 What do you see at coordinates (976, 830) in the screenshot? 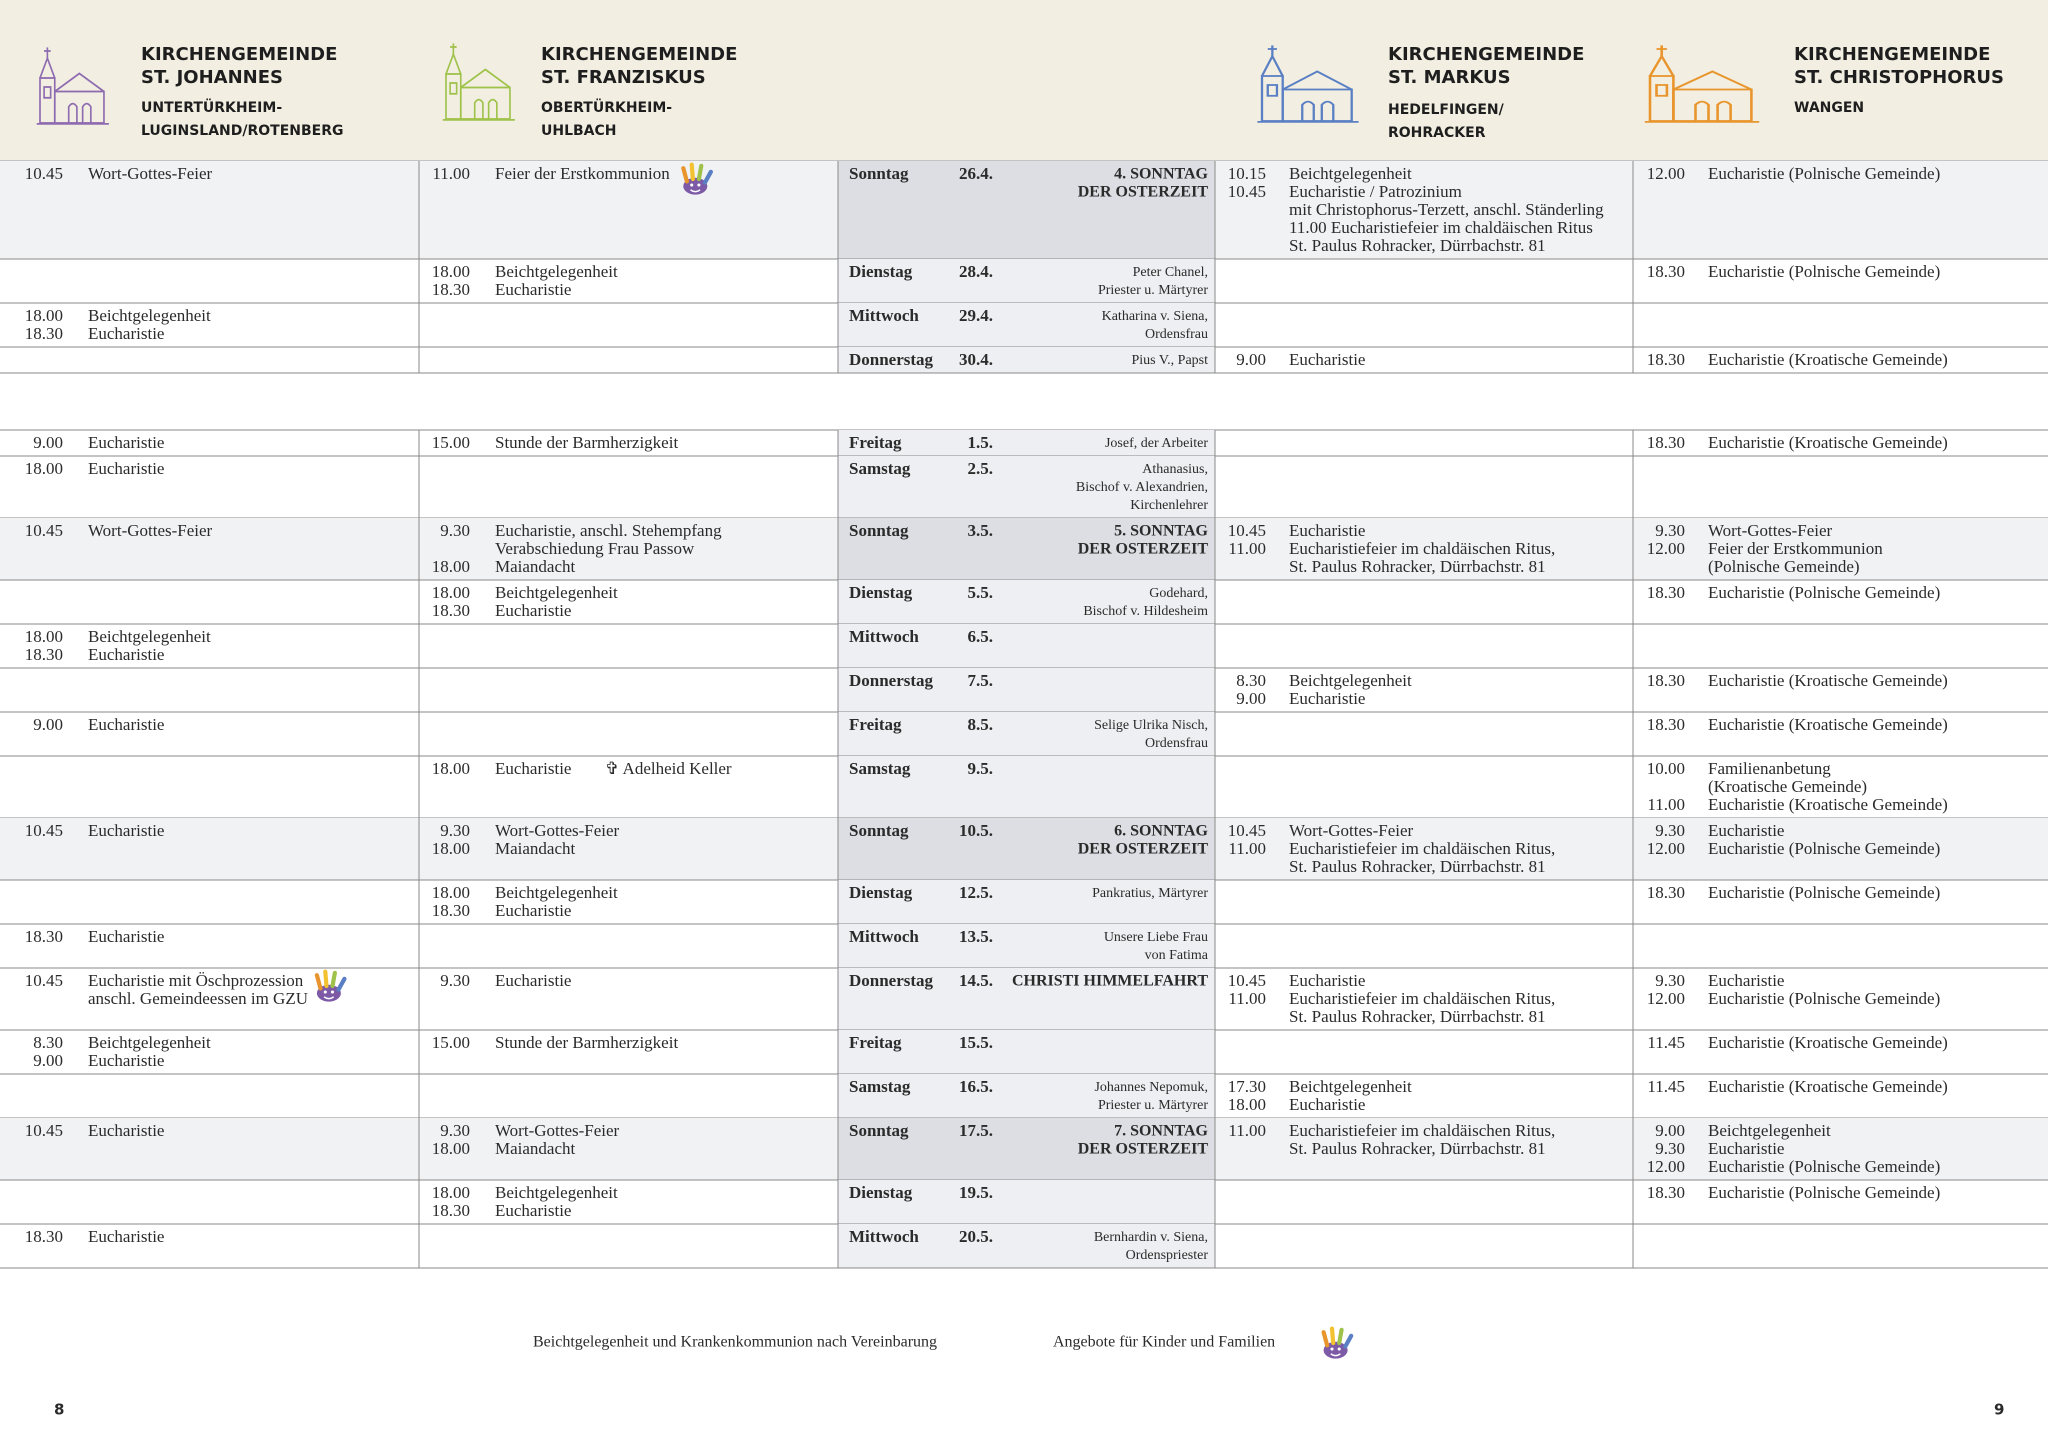
I see `date: 10.5.` at bounding box center [976, 830].